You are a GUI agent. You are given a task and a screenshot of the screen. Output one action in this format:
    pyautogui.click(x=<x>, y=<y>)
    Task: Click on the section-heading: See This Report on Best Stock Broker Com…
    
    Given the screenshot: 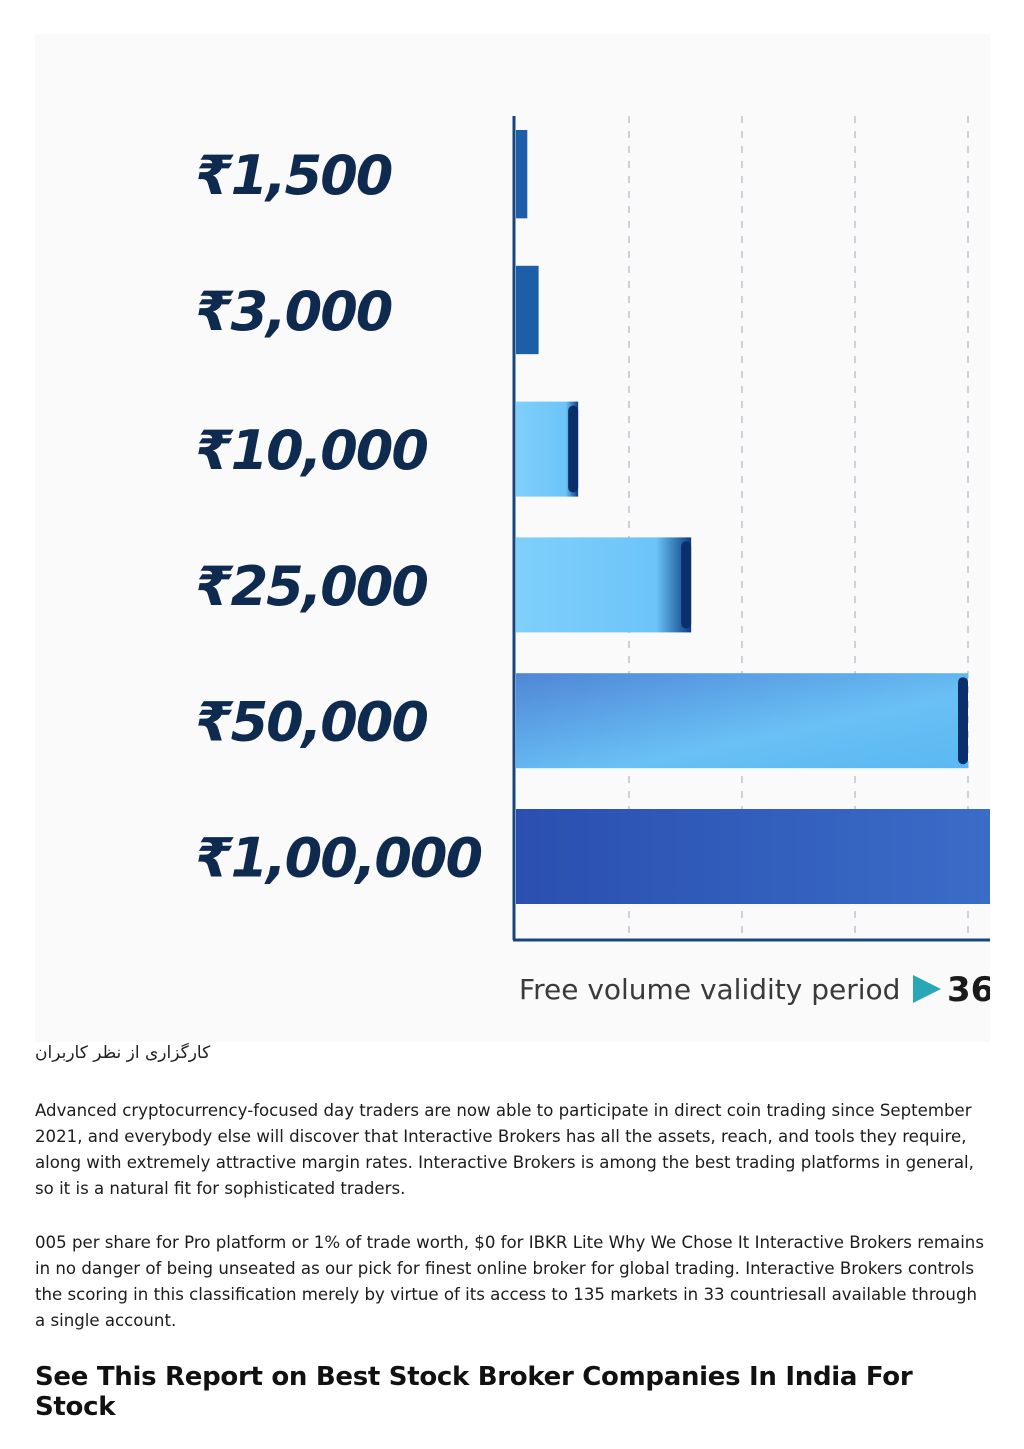 What is the action you would take?
    pyautogui.click(x=474, y=1392)
    